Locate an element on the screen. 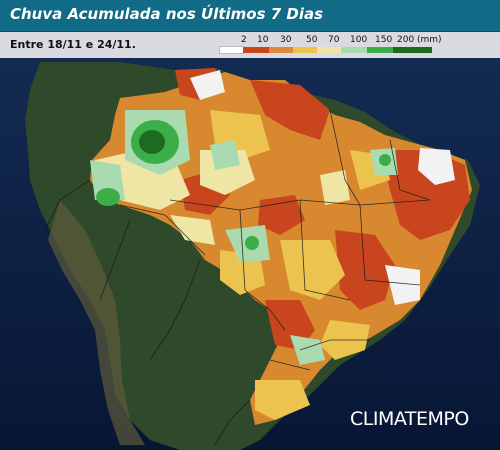 The width and height of the screenshot is (500, 450). legend-label-70: 70 is located at coordinates (334, 40).